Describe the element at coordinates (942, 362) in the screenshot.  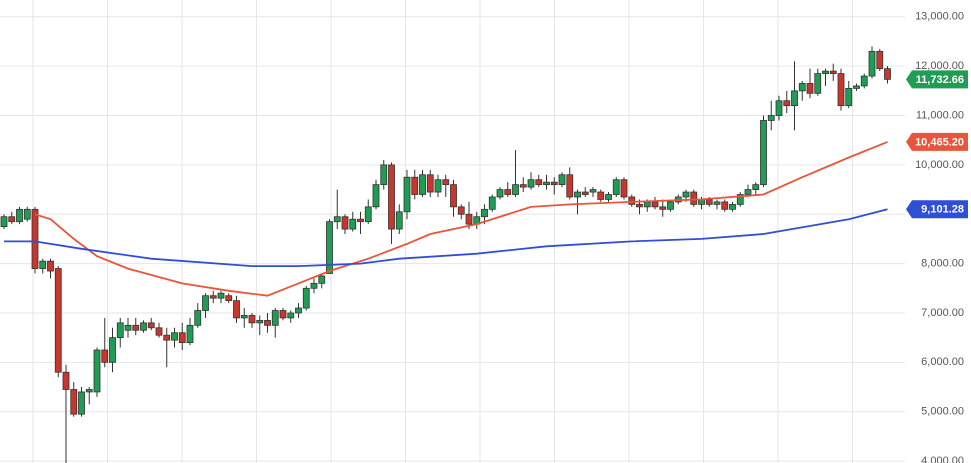
I see `y-tick-label: 6,000.00` at that location.